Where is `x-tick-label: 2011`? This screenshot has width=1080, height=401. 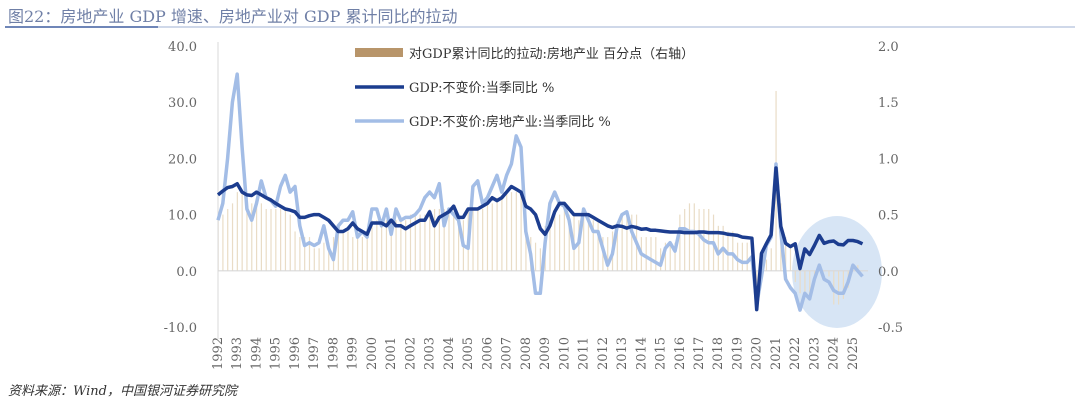 x-tick-label: 2011 is located at coordinates (584, 353).